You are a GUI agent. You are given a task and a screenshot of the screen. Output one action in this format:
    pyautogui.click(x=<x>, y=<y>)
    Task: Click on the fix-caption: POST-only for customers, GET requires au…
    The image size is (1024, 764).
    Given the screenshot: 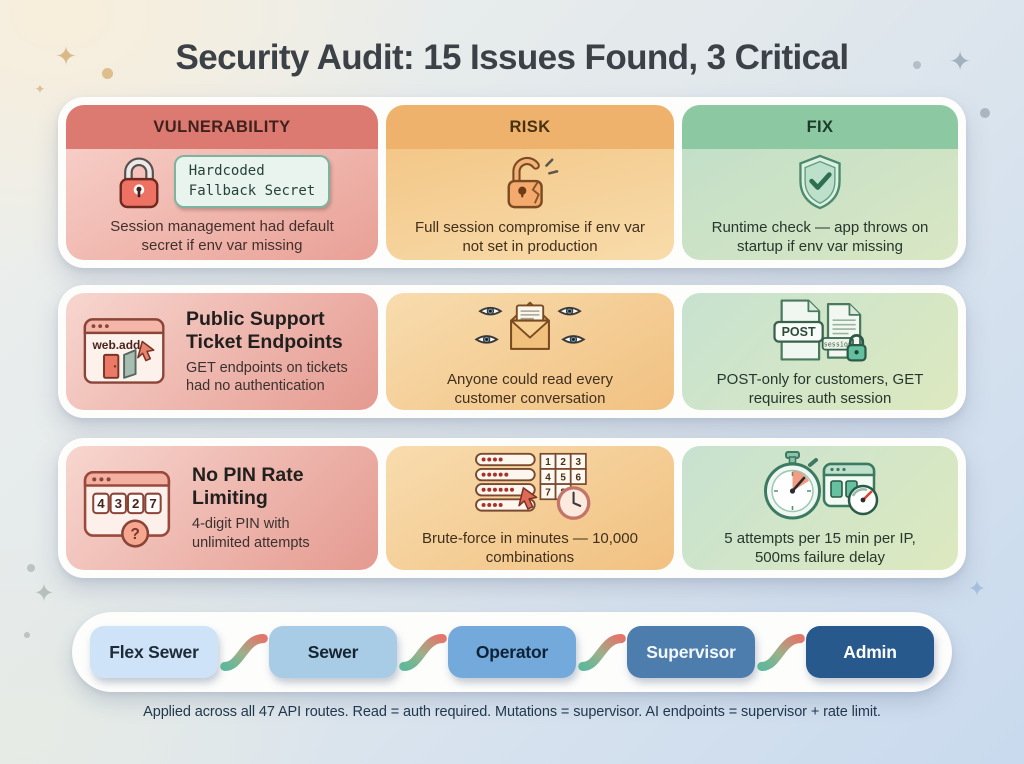 What is the action you would take?
    pyautogui.click(x=820, y=389)
    